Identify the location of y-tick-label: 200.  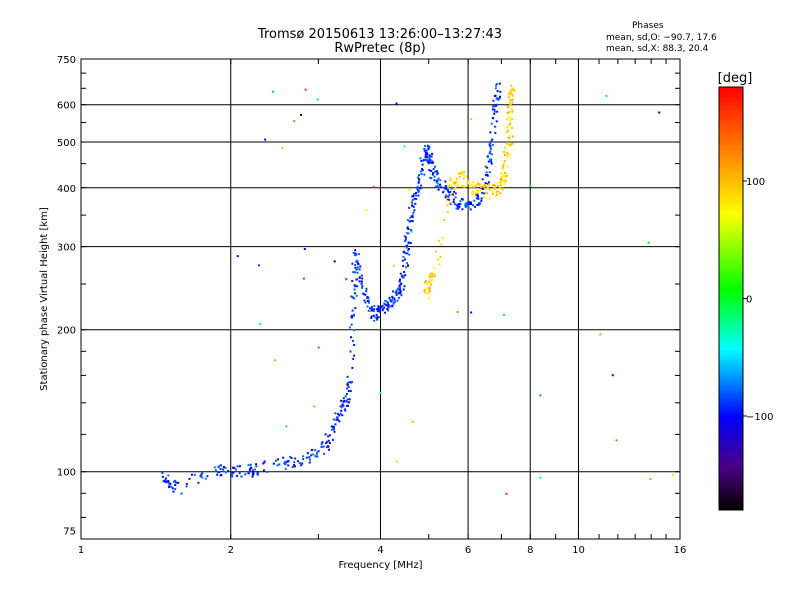
(66, 331).